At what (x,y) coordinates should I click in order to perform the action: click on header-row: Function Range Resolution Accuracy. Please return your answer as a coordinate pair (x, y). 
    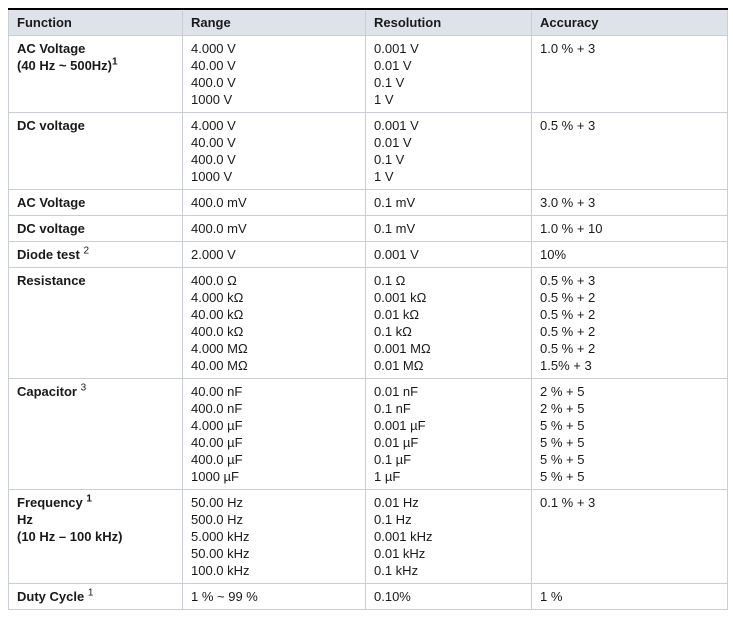
    Looking at the image, I should click on (368, 22).